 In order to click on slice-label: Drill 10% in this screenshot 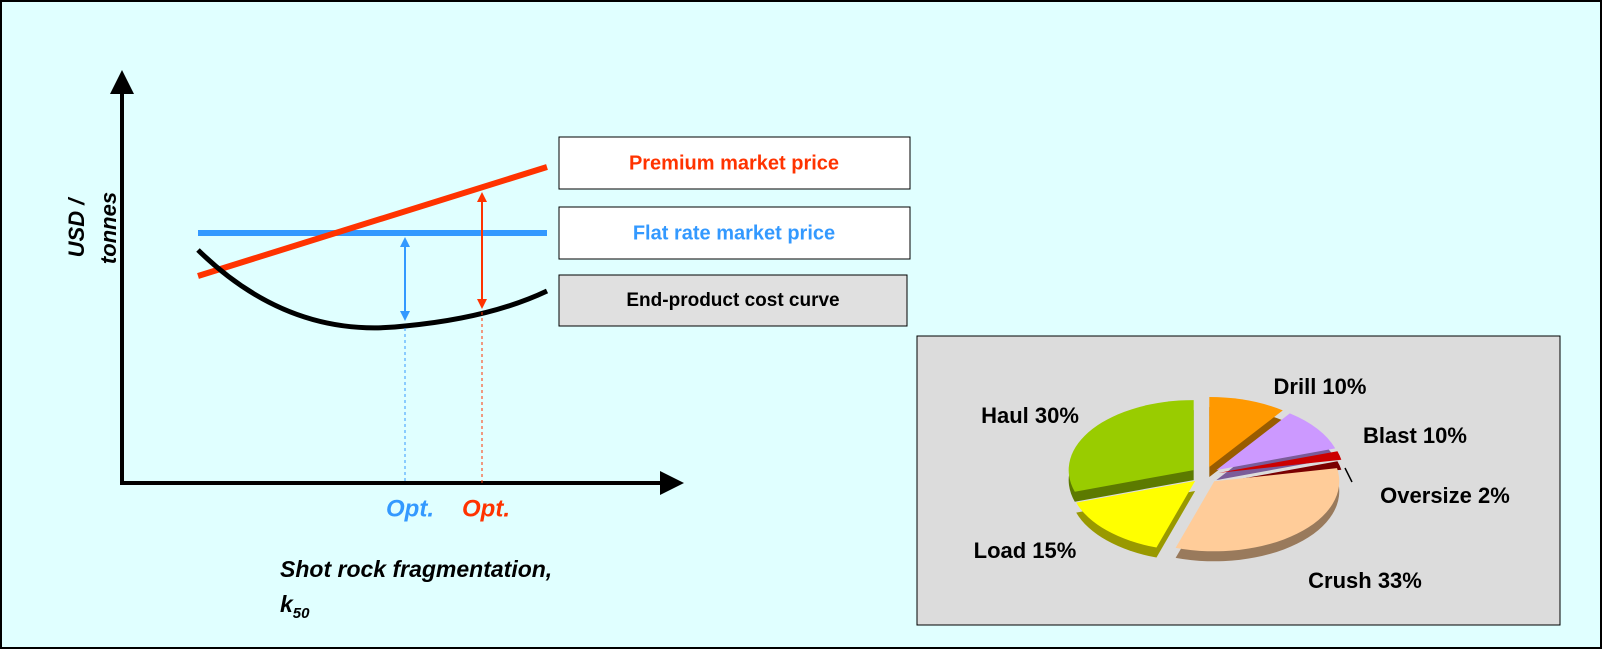, I will do `click(1320, 386)`.